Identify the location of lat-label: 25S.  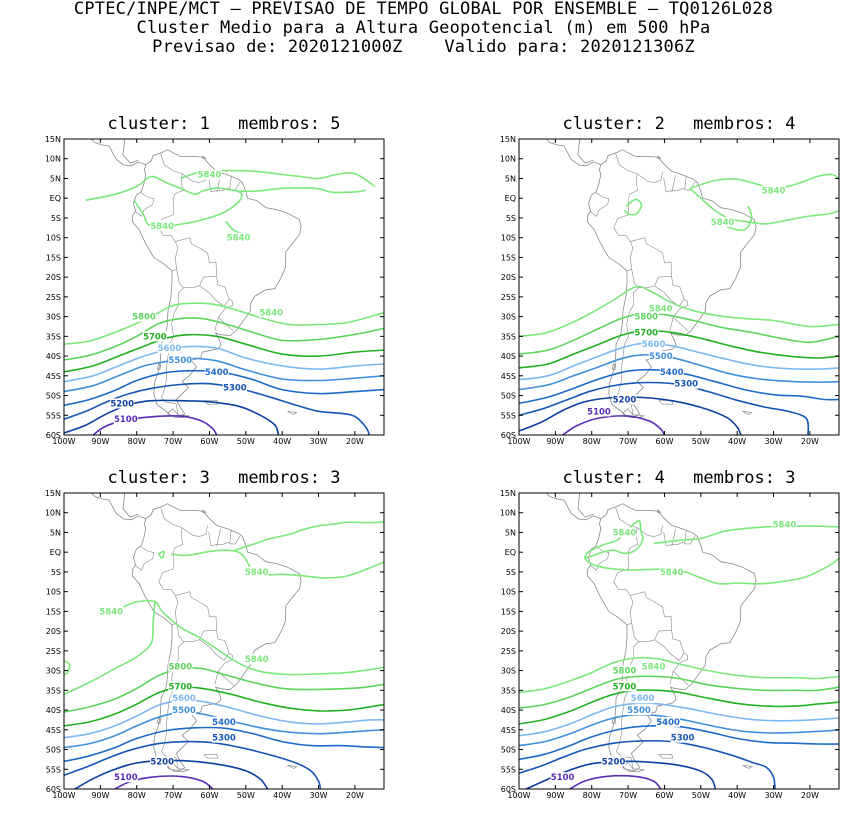
(53, 297).